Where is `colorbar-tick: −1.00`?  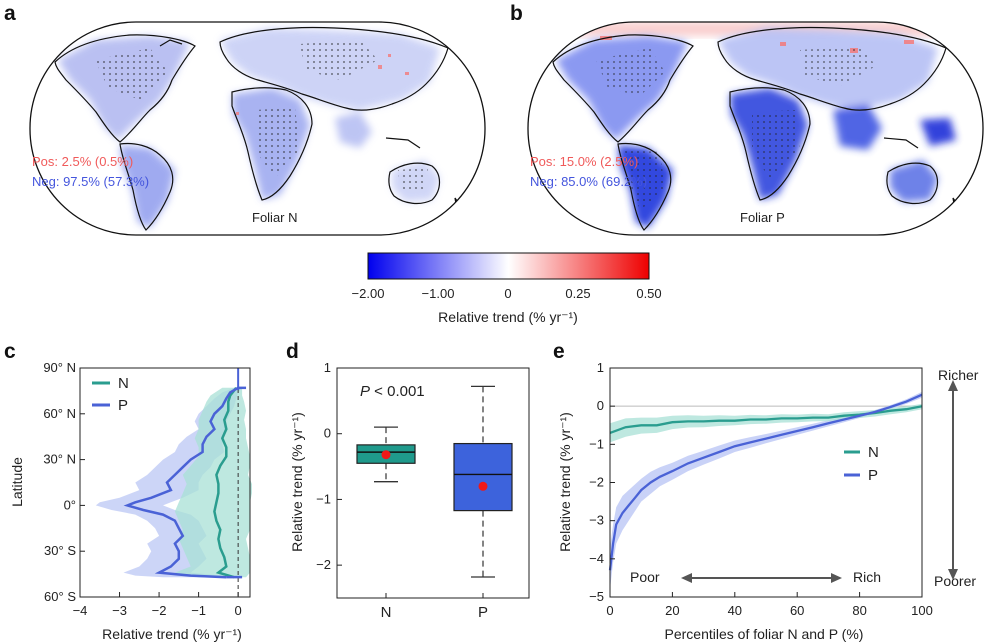 colorbar-tick: −1.00 is located at coordinates (438, 293).